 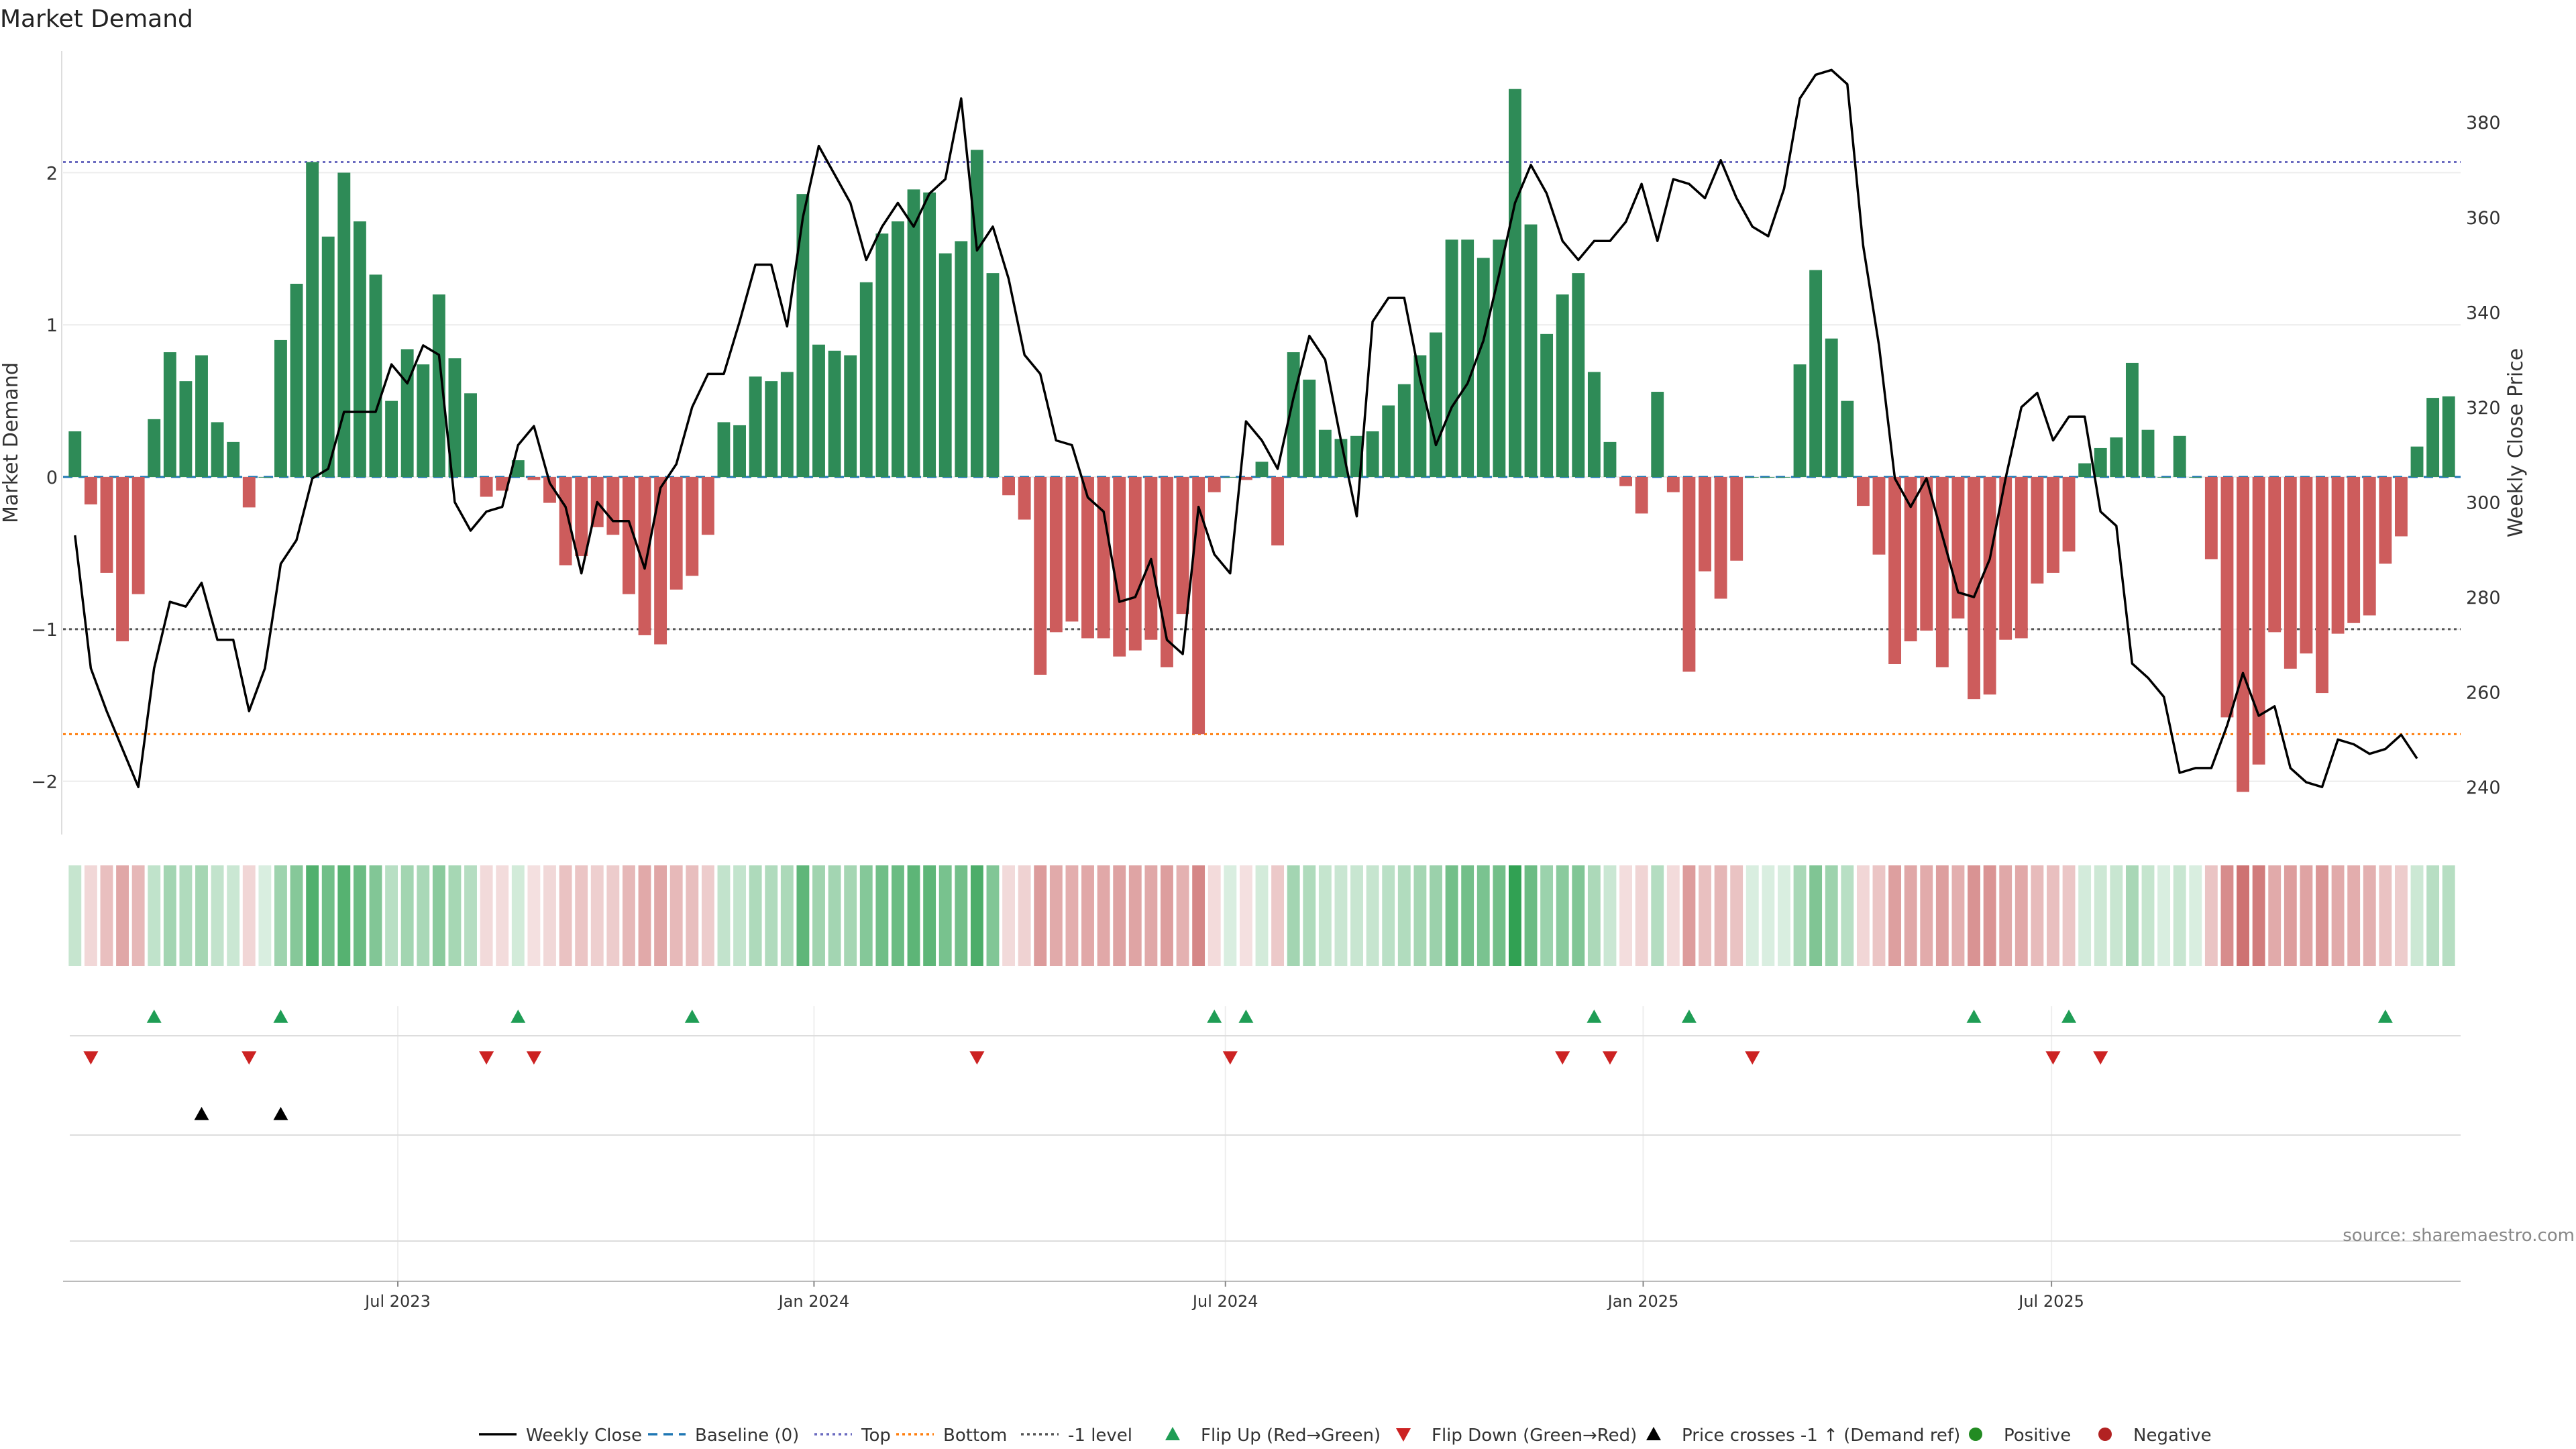 What do you see at coordinates (2020, 1436) in the screenshot?
I see `legend-item: Positive` at bounding box center [2020, 1436].